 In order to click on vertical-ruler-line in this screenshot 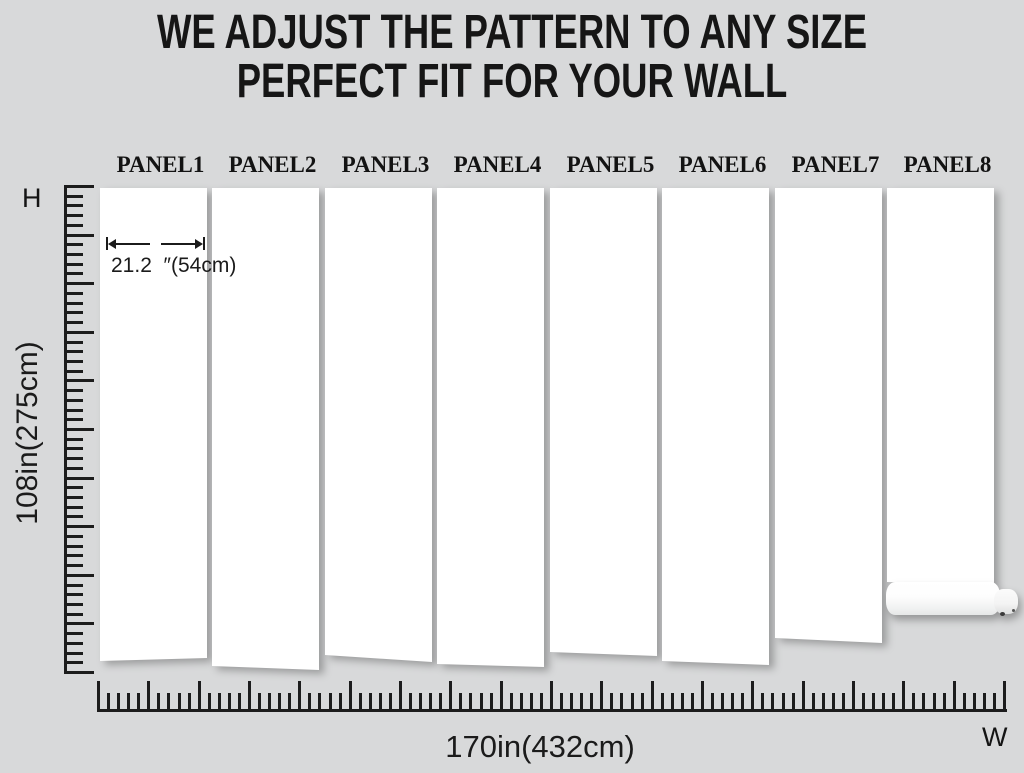, I will do `click(65, 429)`.